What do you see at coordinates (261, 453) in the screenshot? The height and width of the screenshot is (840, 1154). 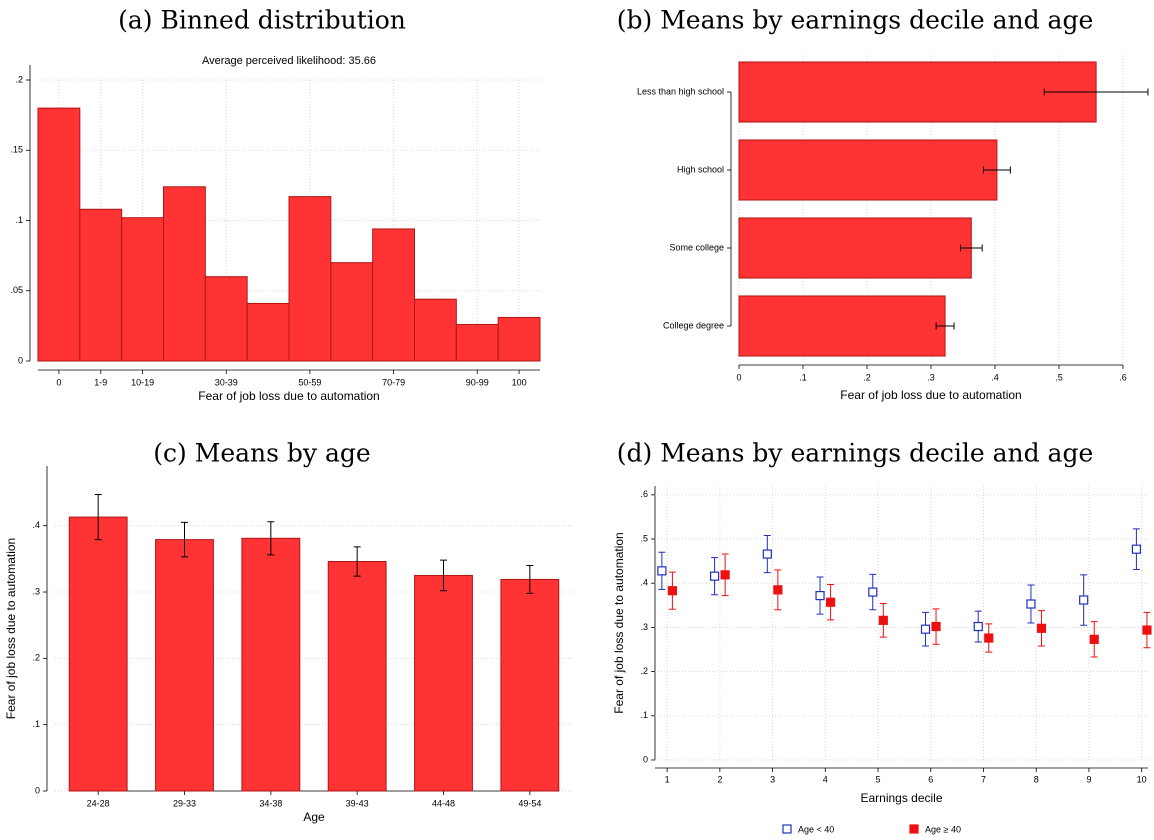 I see `panel-title: (c) Means by age` at bounding box center [261, 453].